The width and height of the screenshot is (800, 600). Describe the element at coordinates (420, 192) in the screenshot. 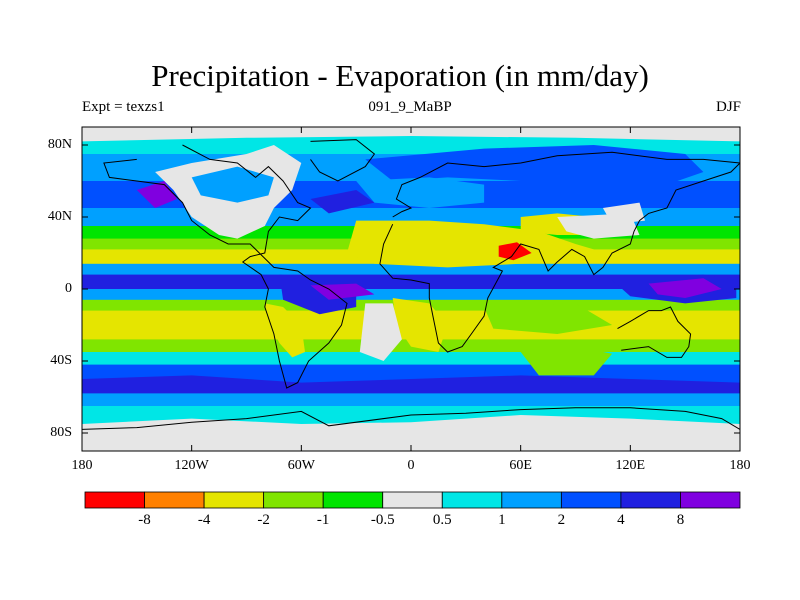

I see `region-eurasia-west` at that location.